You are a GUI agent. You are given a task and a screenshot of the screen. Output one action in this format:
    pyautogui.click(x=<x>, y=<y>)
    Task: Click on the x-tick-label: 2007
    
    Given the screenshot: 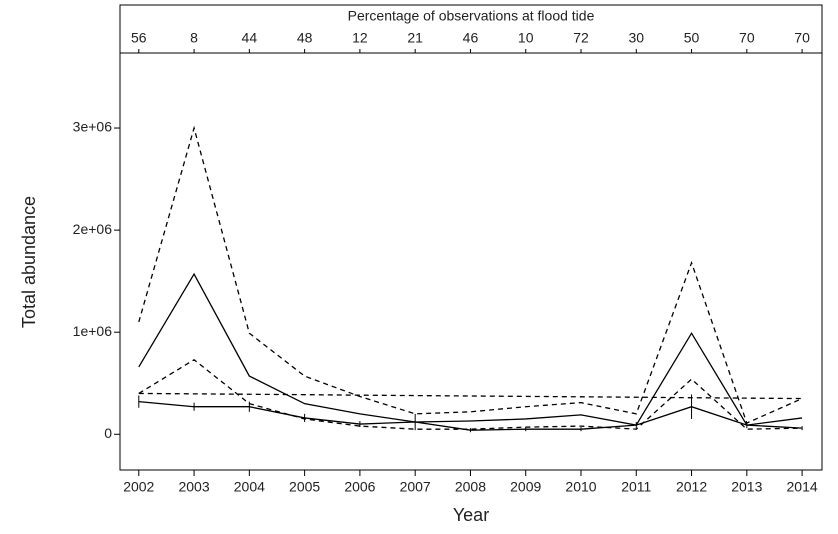 What is the action you would take?
    pyautogui.click(x=415, y=487)
    